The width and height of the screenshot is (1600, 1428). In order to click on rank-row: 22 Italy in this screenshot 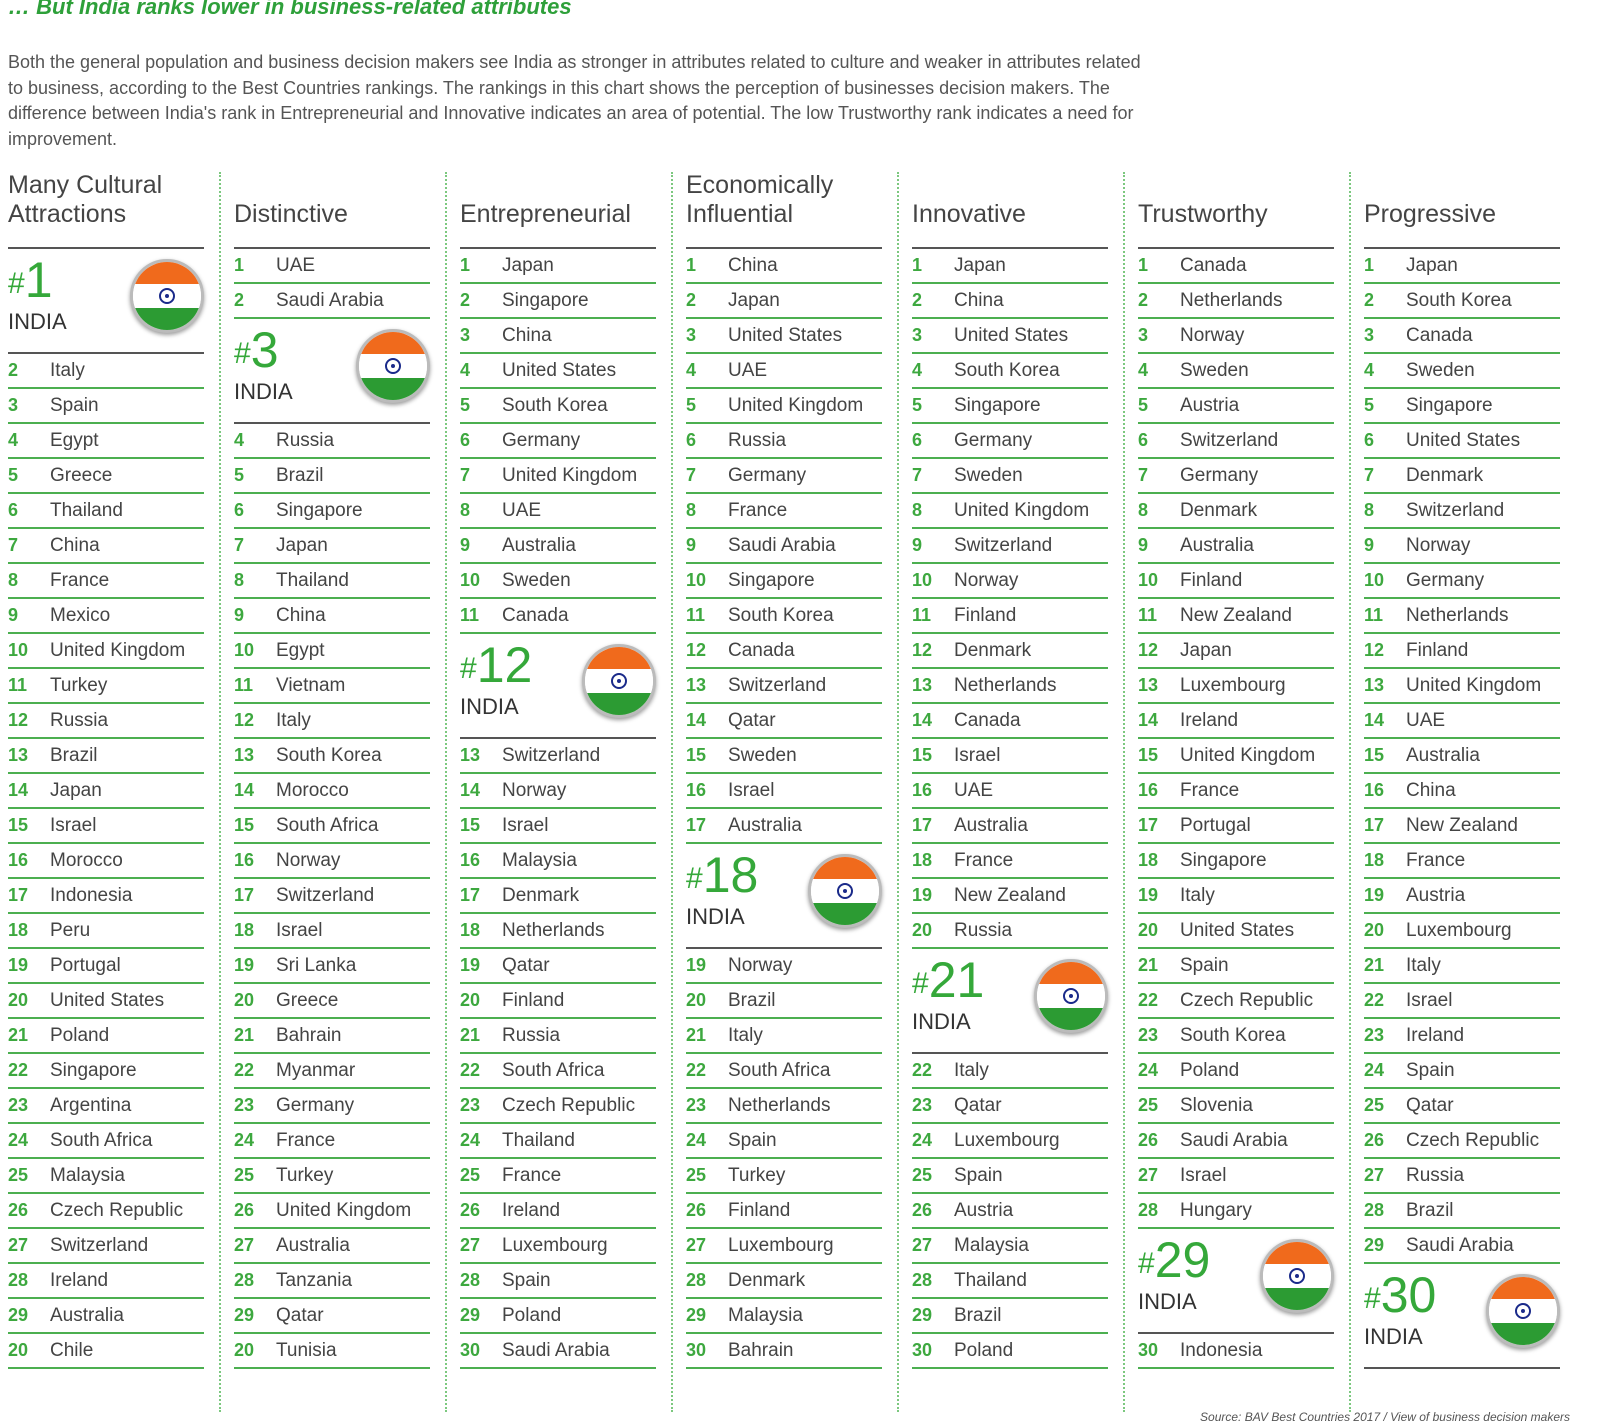, I will do `click(1010, 1071)`.